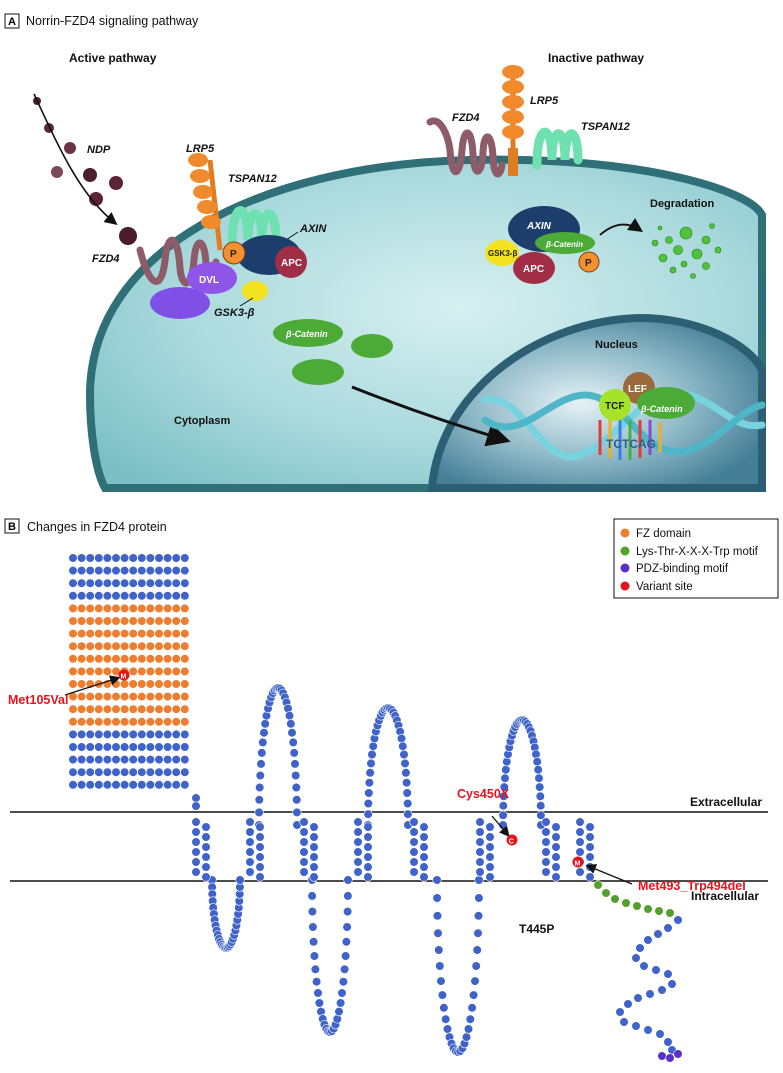  Describe the element at coordinates (313, 229) in the screenshot. I see `axin-active-label: AXIN` at that location.